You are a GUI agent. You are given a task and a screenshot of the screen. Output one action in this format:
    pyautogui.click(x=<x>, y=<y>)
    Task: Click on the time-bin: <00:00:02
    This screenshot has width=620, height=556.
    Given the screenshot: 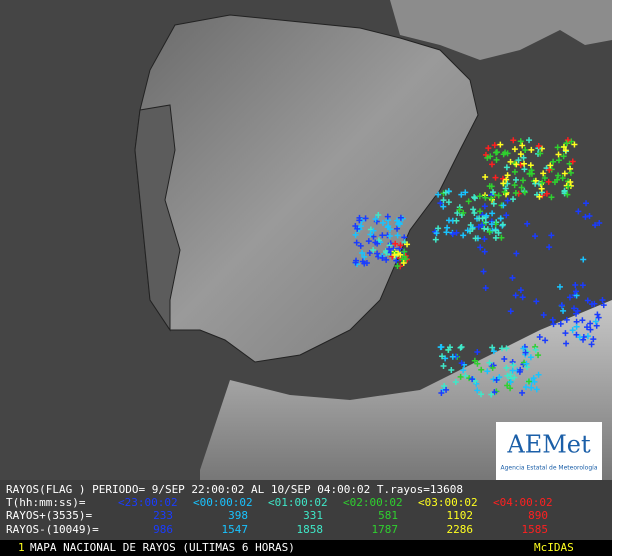 What is the action you would take?
    pyautogui.click(x=223, y=502)
    